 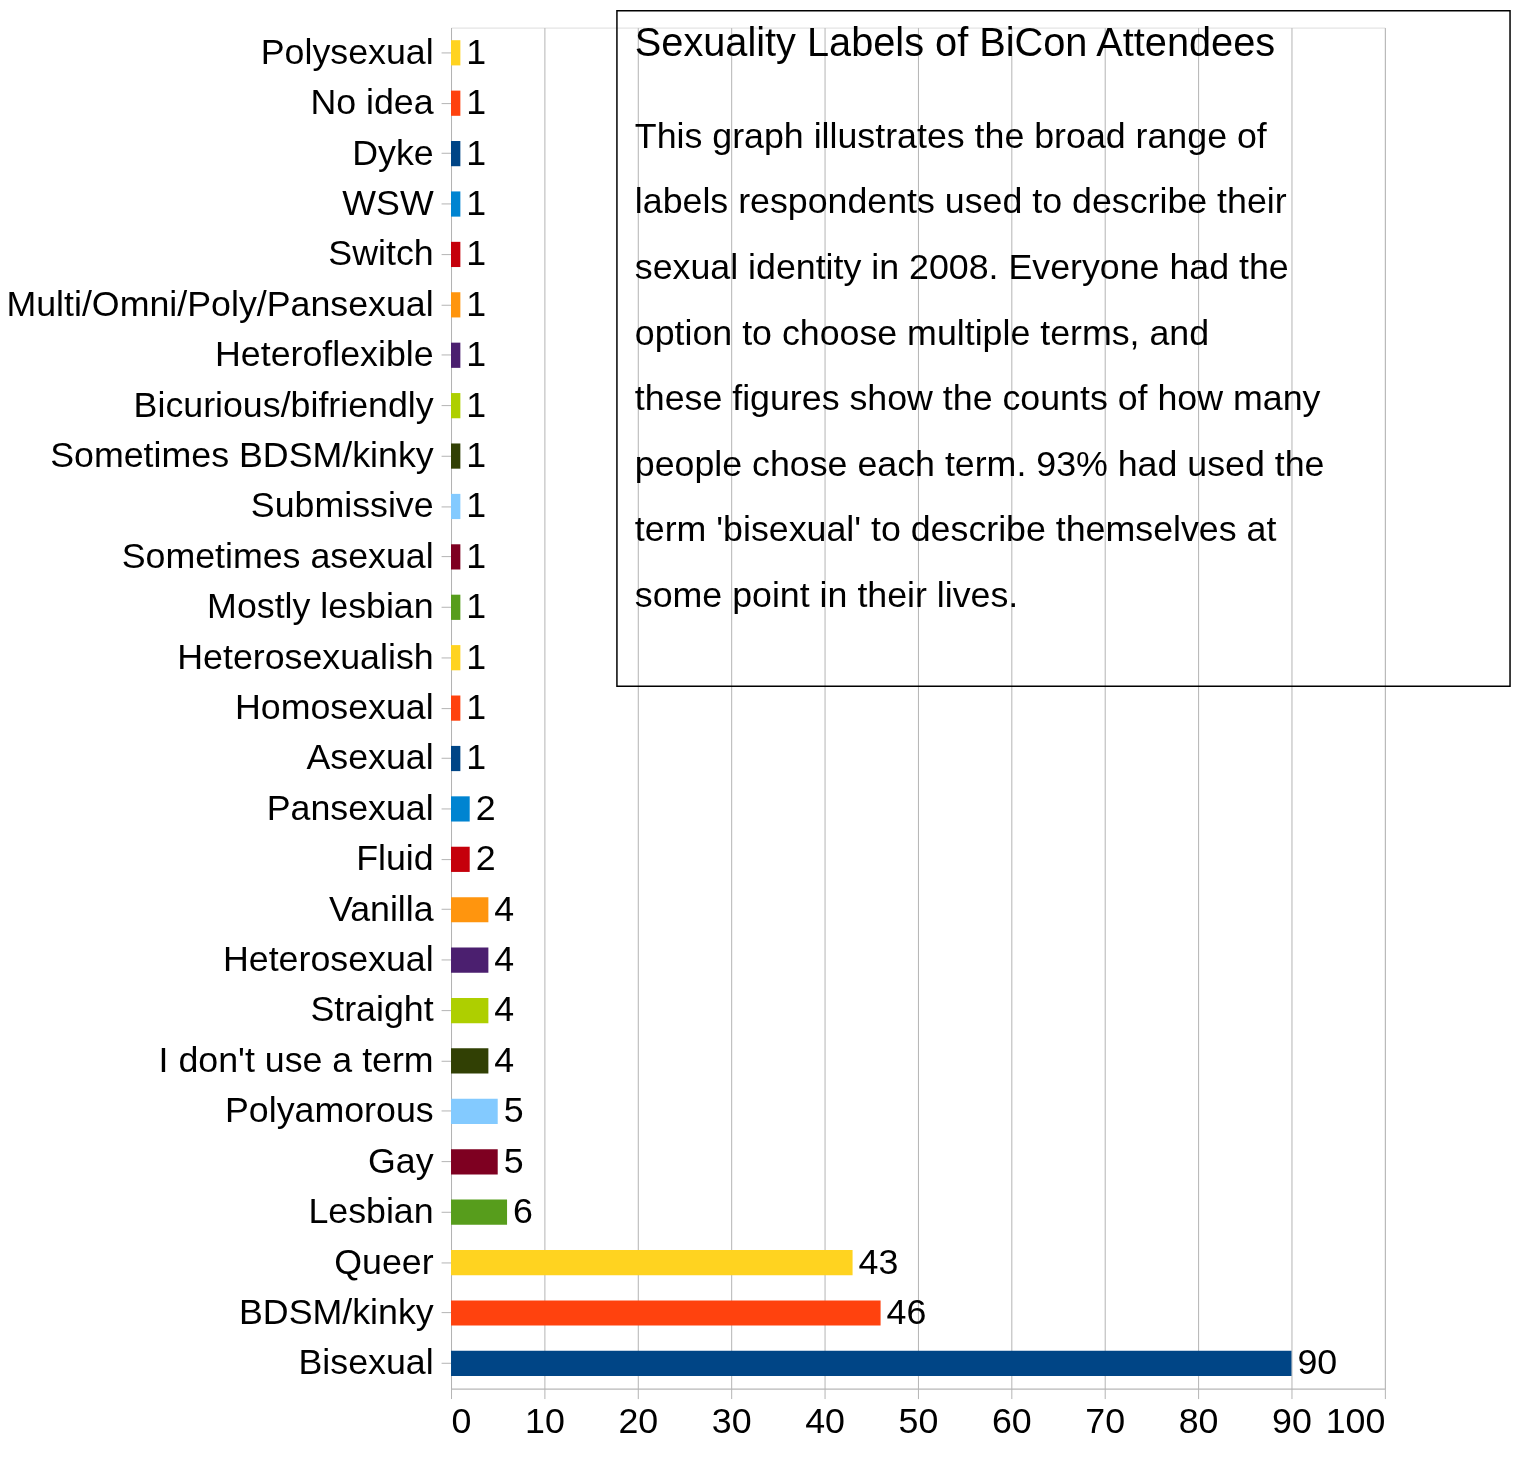 I want to click on y-tick-label: Heterosexualish, so click(x=305, y=656).